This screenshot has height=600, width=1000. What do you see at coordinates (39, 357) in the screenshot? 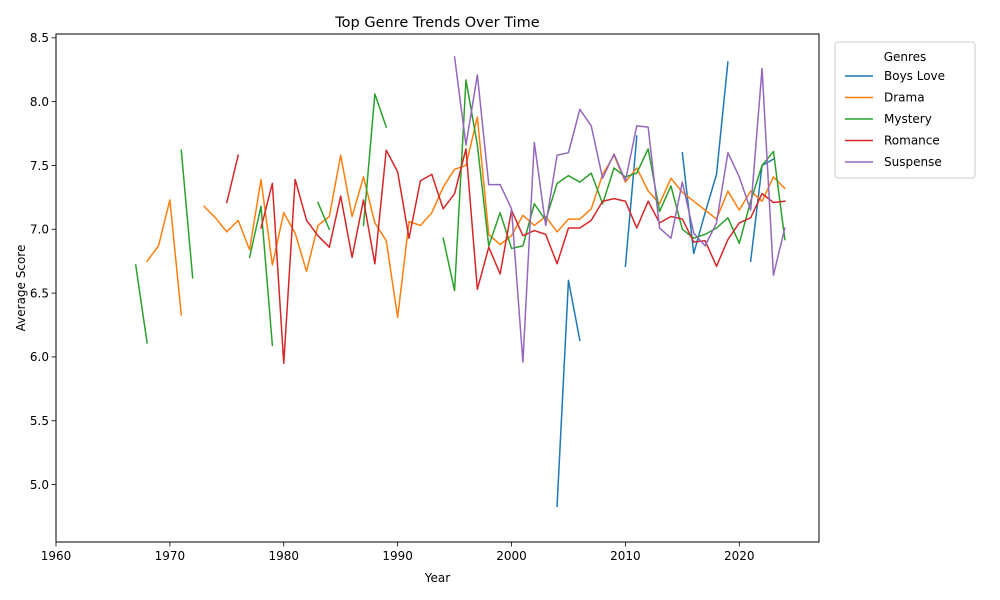
I see `y-tick-label: 6.0` at bounding box center [39, 357].